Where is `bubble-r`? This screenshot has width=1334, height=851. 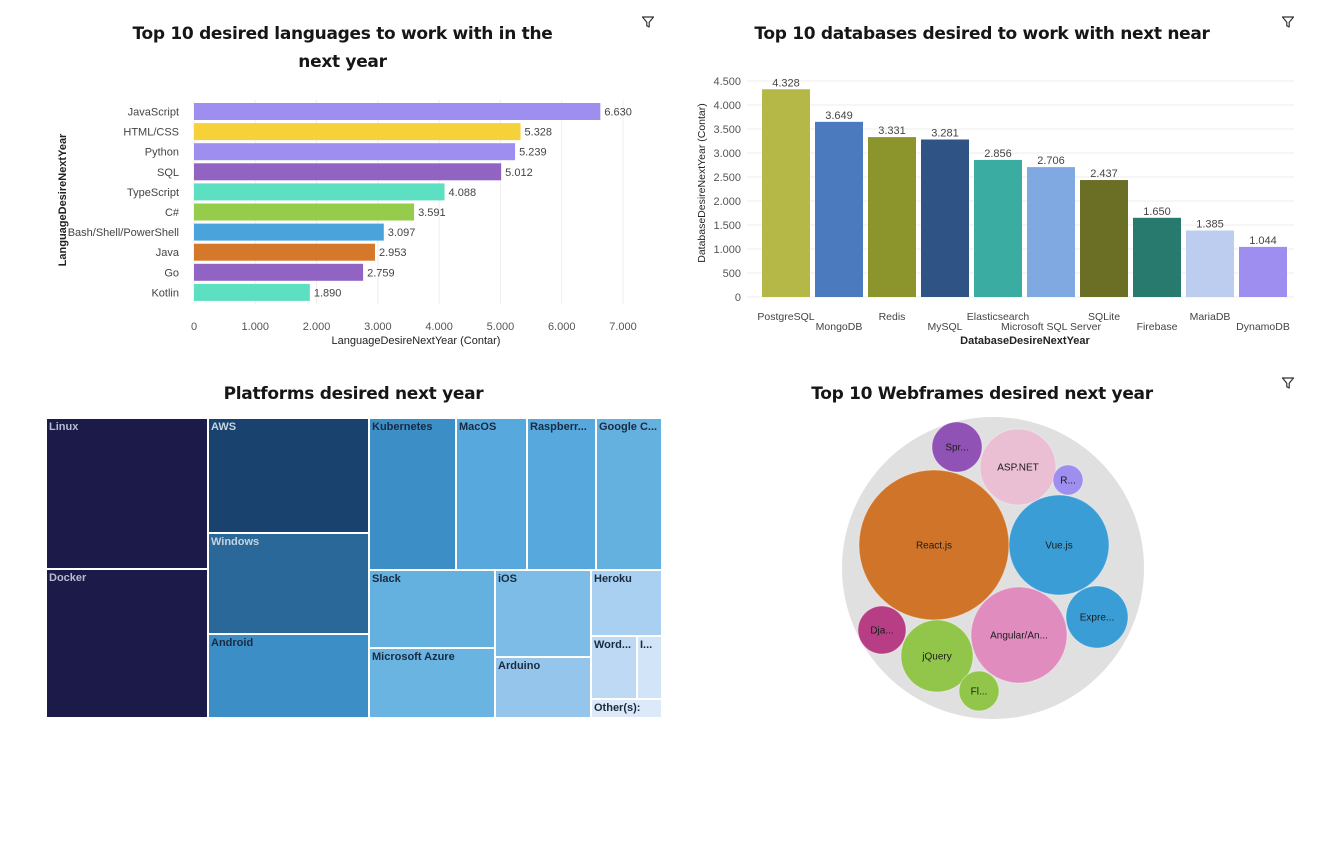 bubble-r is located at coordinates (1068, 480).